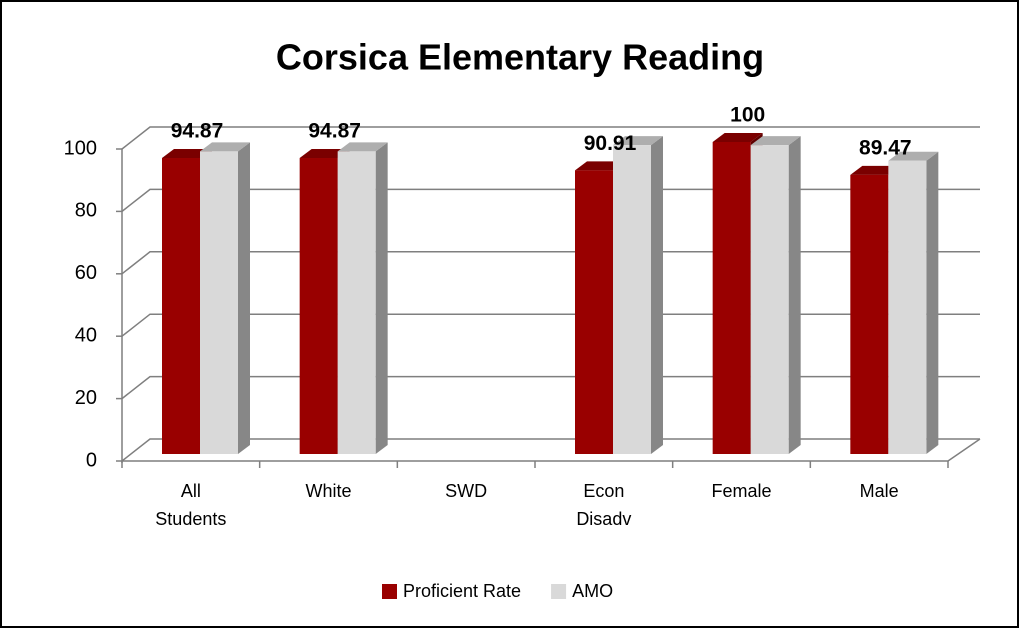  What do you see at coordinates (91, 460) in the screenshot?
I see `y-tick-label: 0` at bounding box center [91, 460].